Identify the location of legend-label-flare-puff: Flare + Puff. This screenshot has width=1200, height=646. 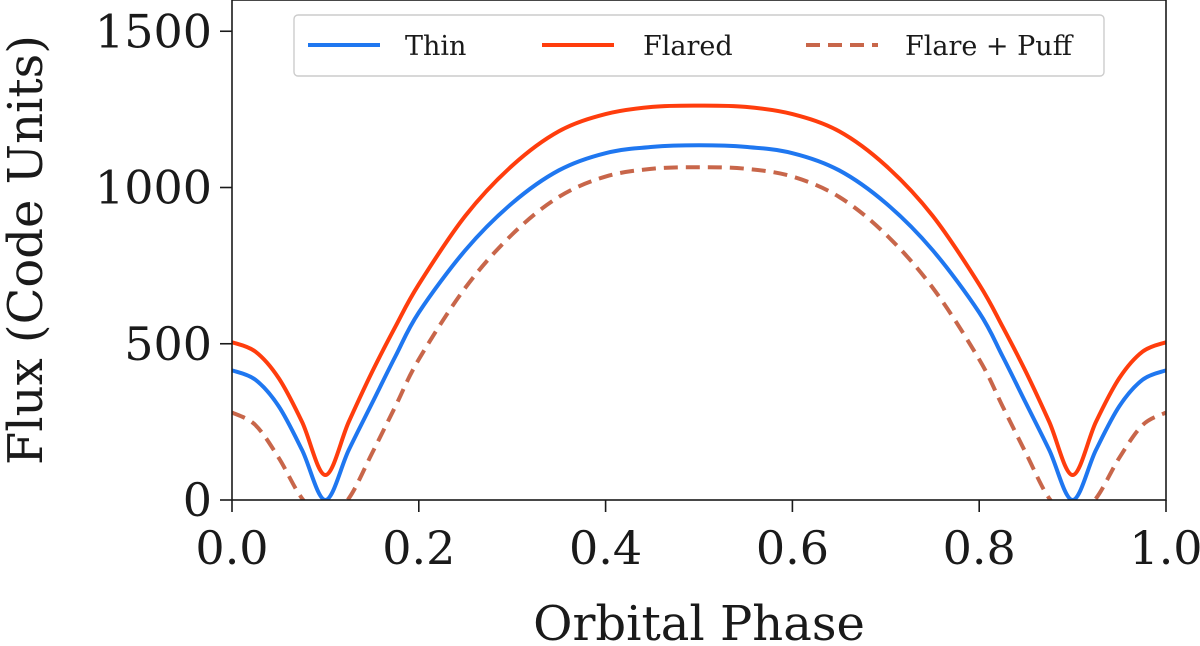
(989, 46).